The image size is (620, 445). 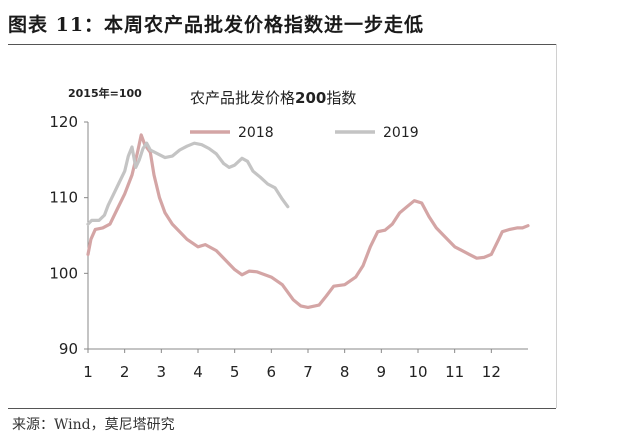 What do you see at coordinates (235, 372) in the screenshot?
I see `x-tick-label: 5` at bounding box center [235, 372].